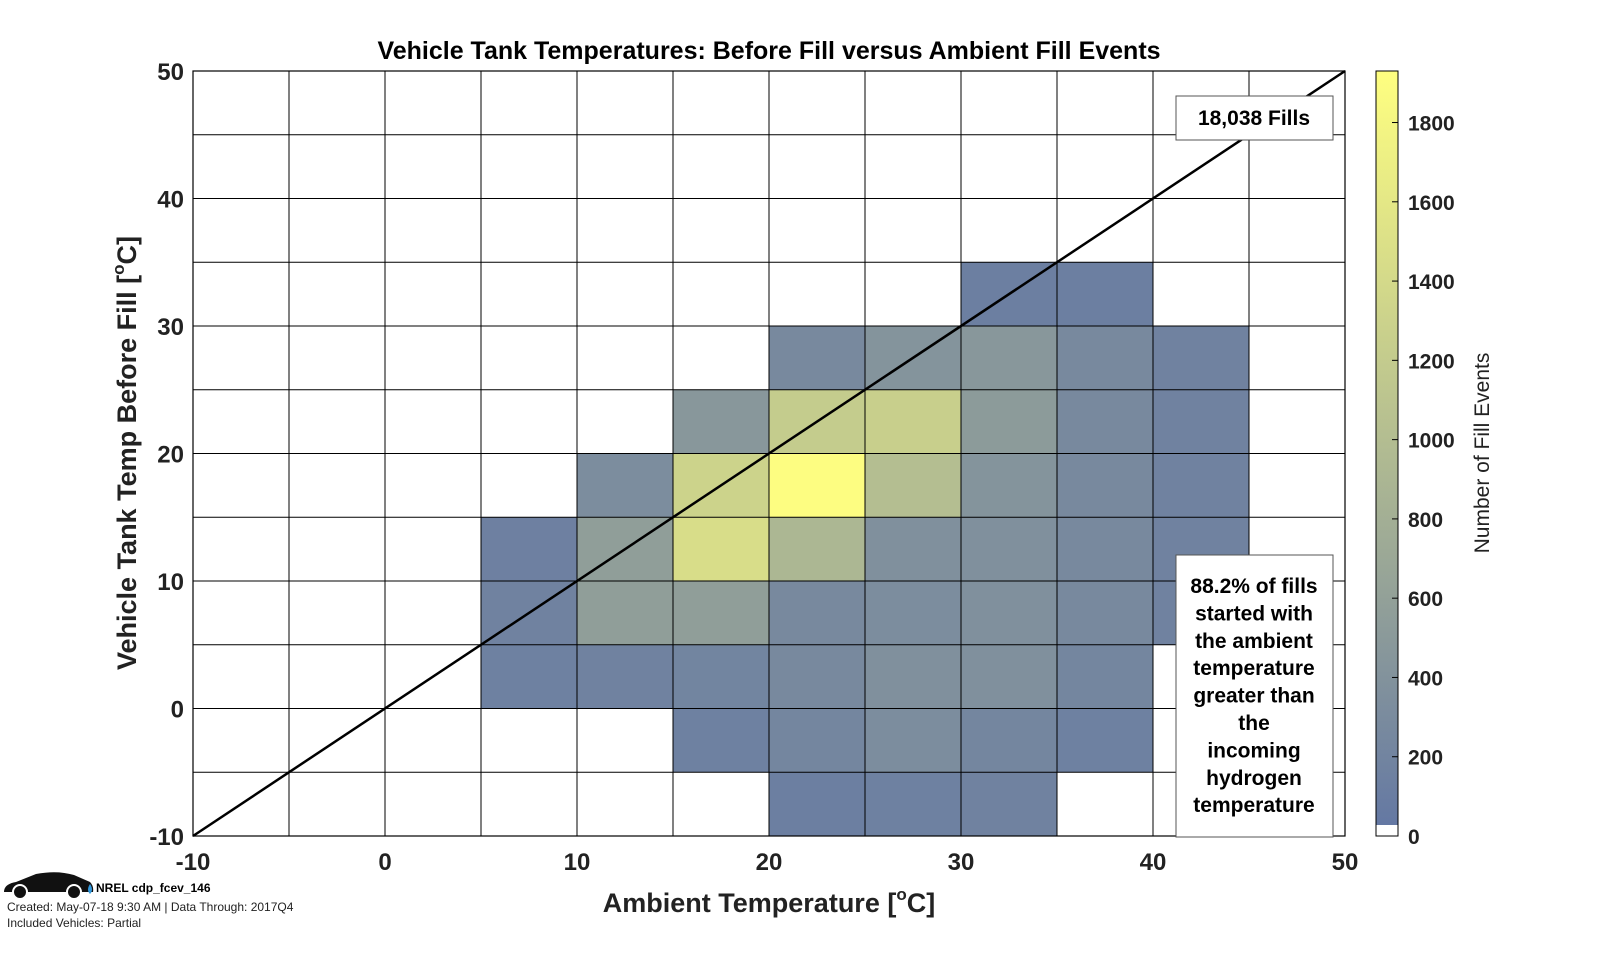 This screenshot has height=960, width=1600. I want to click on y-tick-label: -10, so click(166, 837).